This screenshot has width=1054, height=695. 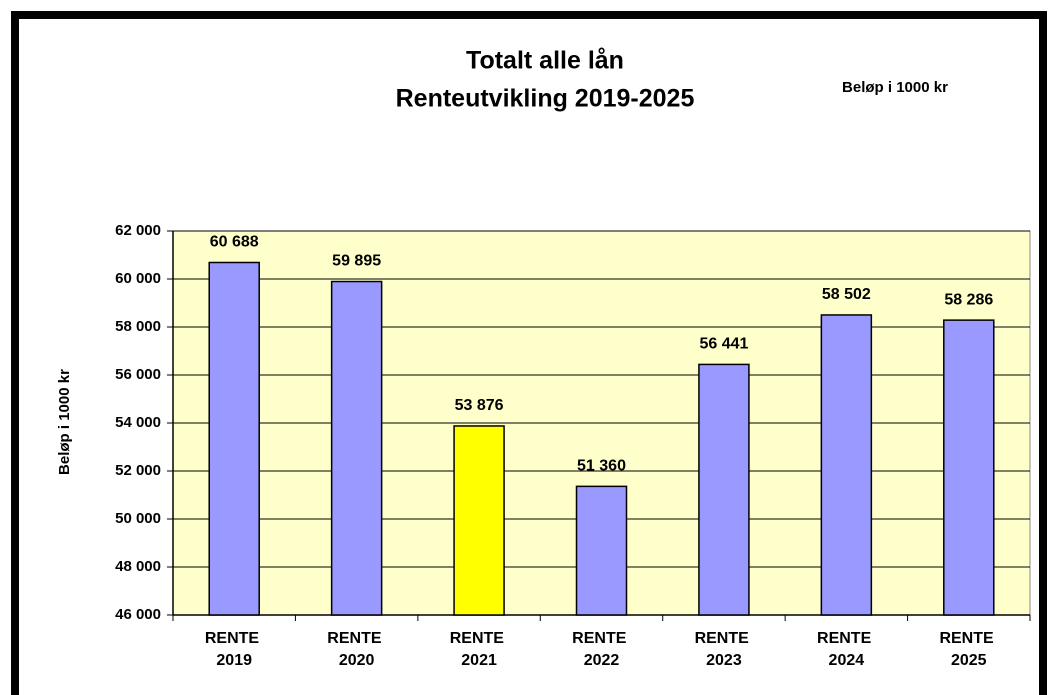 What do you see at coordinates (64, 422) in the screenshot?
I see `y-axis-label: Beløp i 1000 kr` at bounding box center [64, 422].